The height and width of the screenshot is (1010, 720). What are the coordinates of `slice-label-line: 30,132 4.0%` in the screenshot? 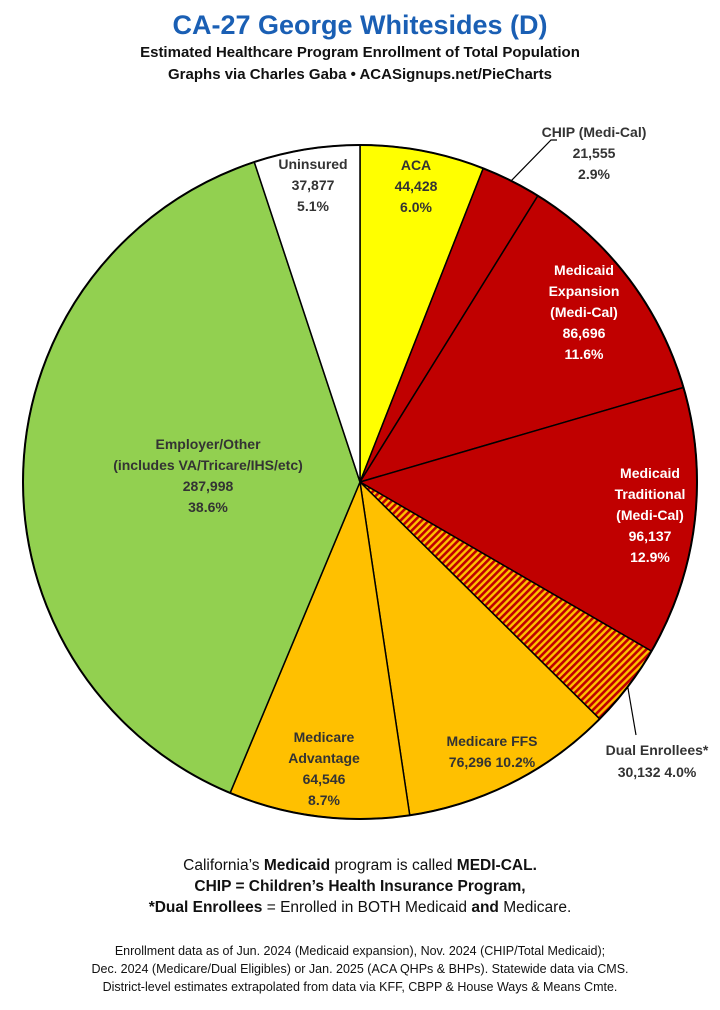 It's located at (657, 772).